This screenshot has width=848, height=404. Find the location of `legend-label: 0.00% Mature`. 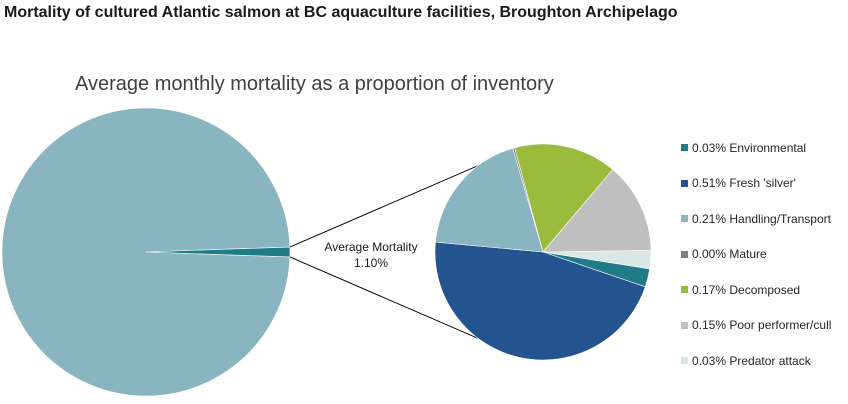

legend-label: 0.00% Mature is located at coordinates (729, 254).